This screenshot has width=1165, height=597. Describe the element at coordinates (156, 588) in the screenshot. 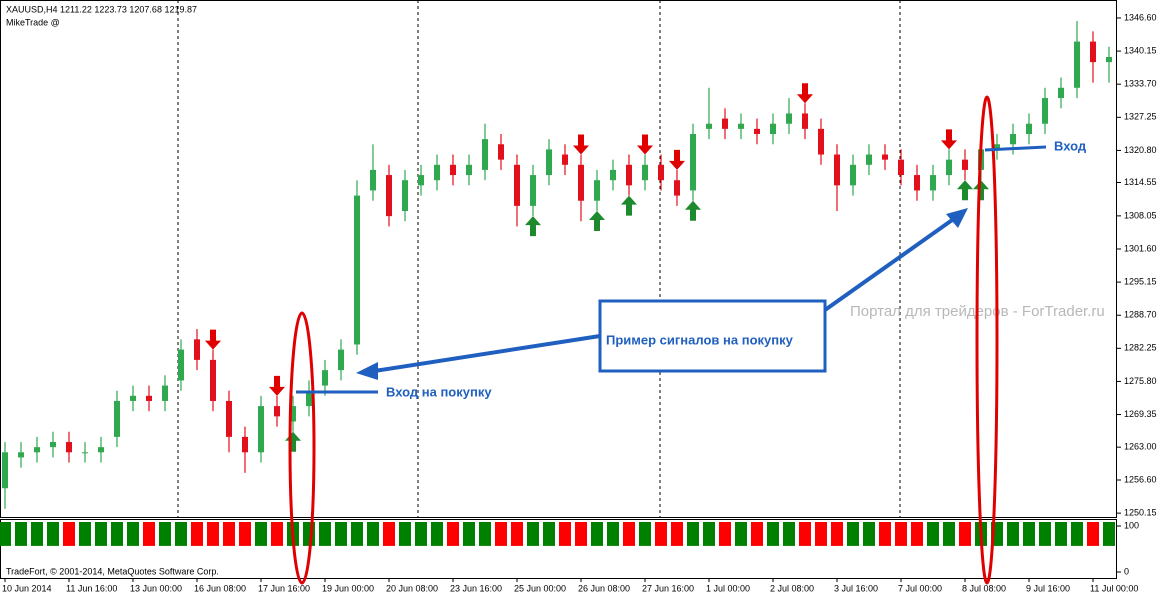

I see `x-tick-label: 13 Jun 00:00` at that location.